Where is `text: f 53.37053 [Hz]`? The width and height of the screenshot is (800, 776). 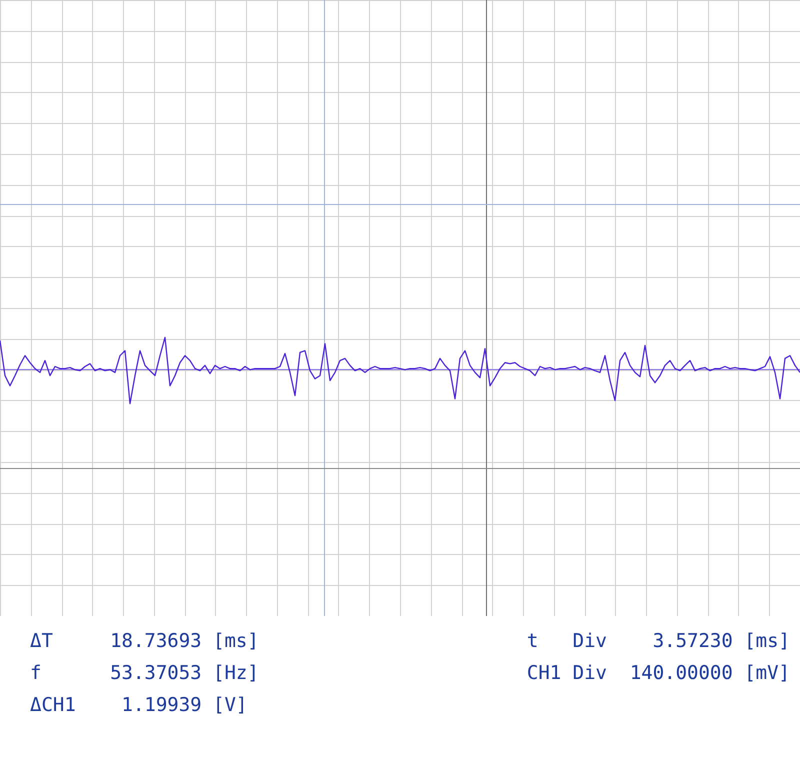 text: f 53.37053 [Hz] is located at coordinates (144, 673).